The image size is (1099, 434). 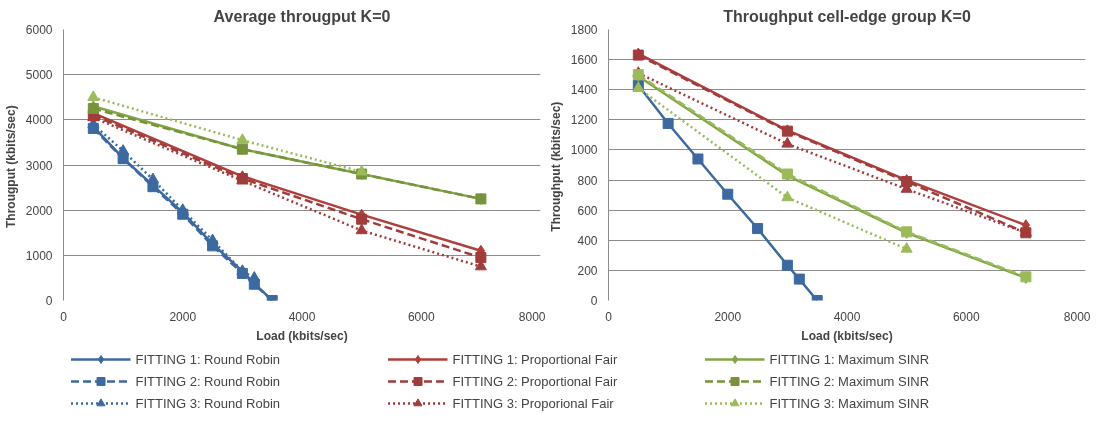 I want to click on chart-title: Throughput cell-edge group K=0, so click(x=847, y=16).